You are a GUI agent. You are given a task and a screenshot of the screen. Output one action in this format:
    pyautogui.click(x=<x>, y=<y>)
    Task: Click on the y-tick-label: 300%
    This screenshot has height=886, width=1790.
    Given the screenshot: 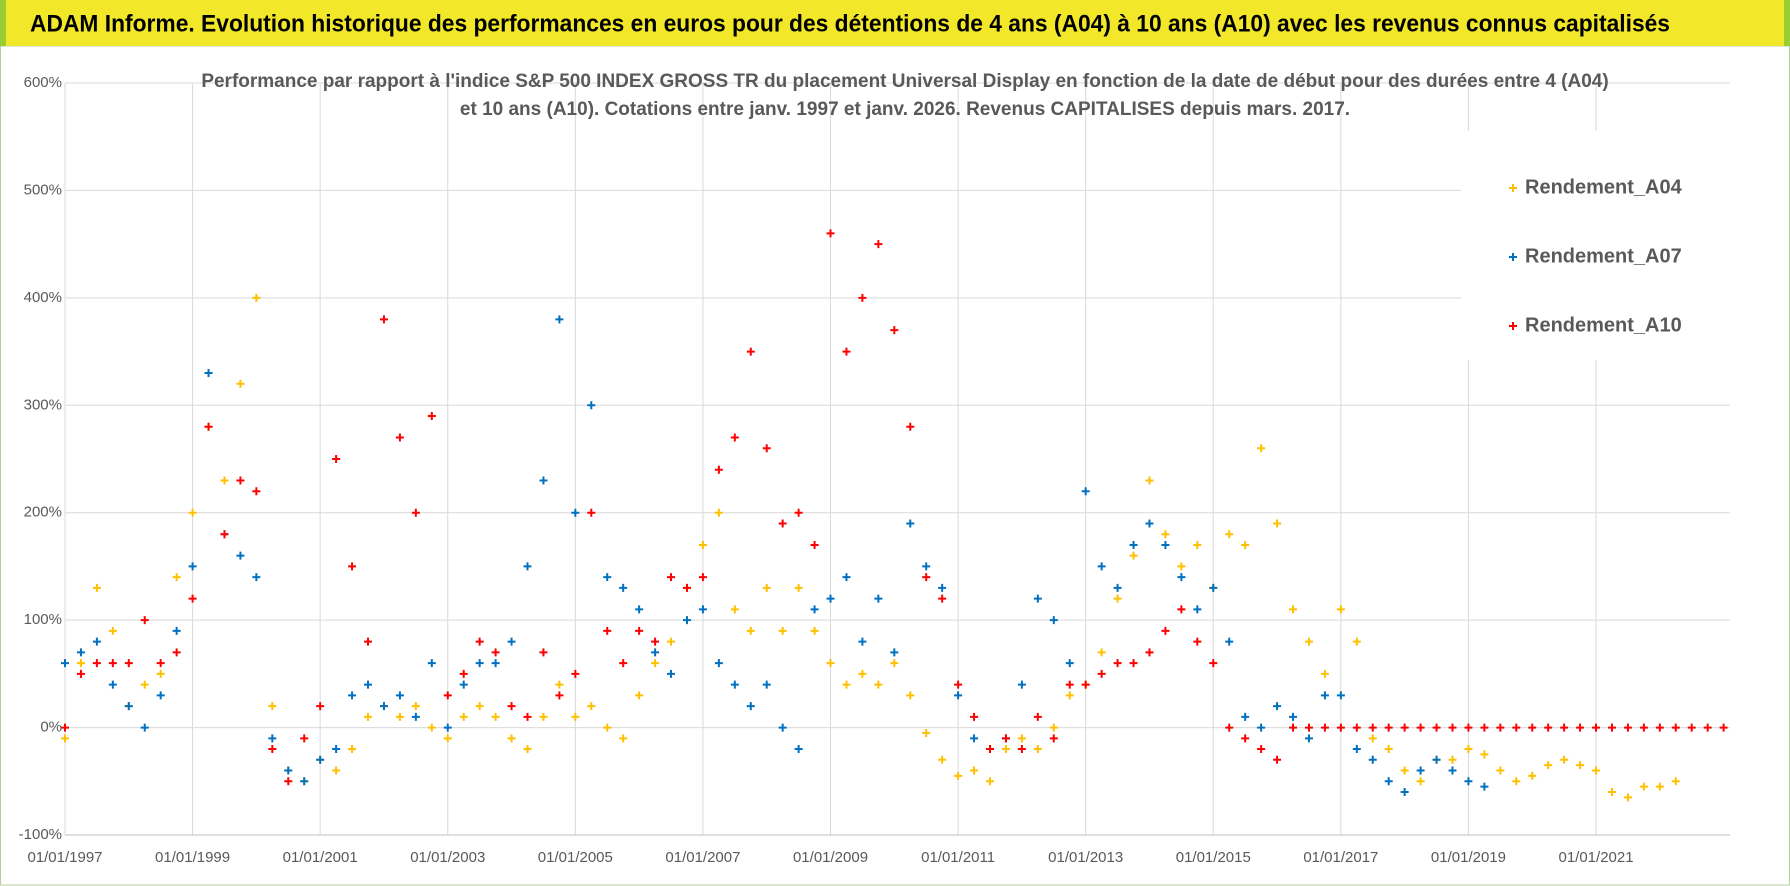 What is the action you would take?
    pyautogui.click(x=43, y=404)
    